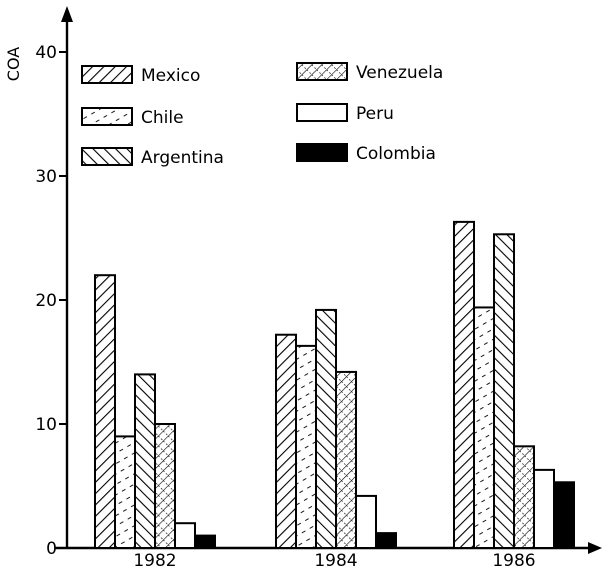 The height and width of the screenshot is (571, 603). Describe the element at coordinates (165, 486) in the screenshot. I see `bar-venezuela-1982` at that location.